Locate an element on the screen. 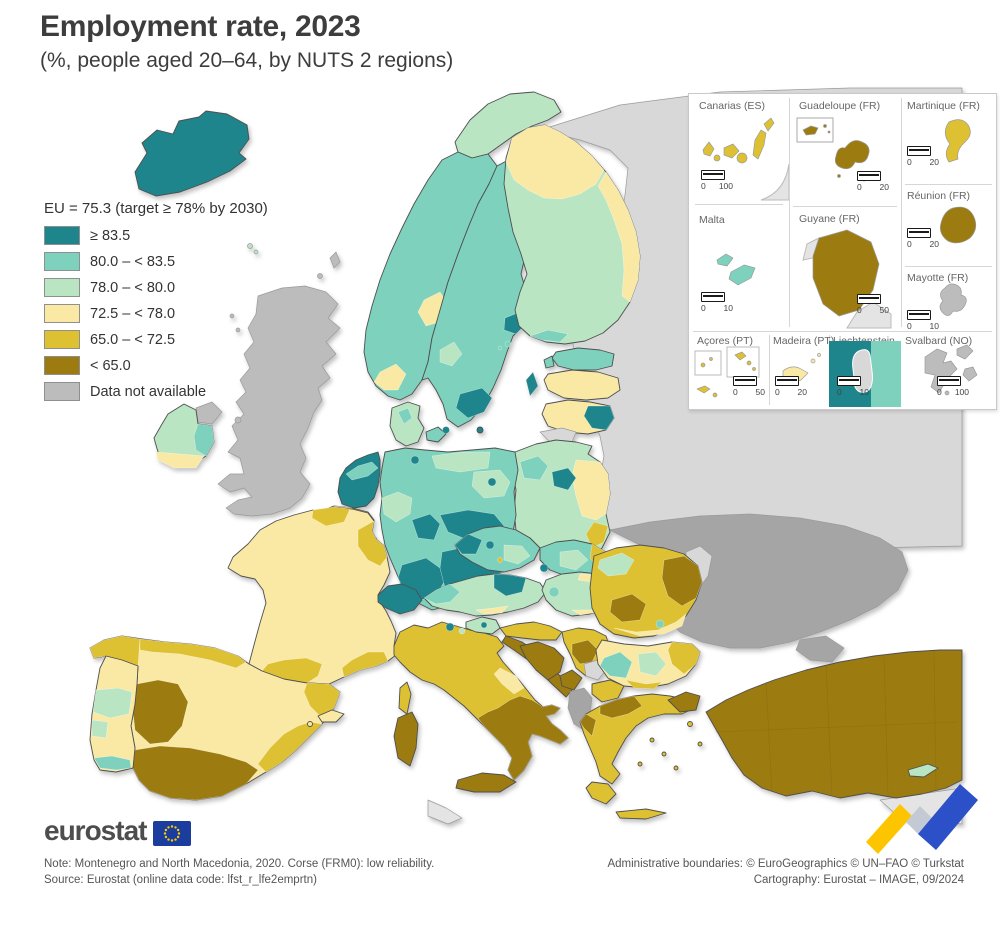 The image size is (1000, 930). region-ireland is located at coordinates (184, 436).